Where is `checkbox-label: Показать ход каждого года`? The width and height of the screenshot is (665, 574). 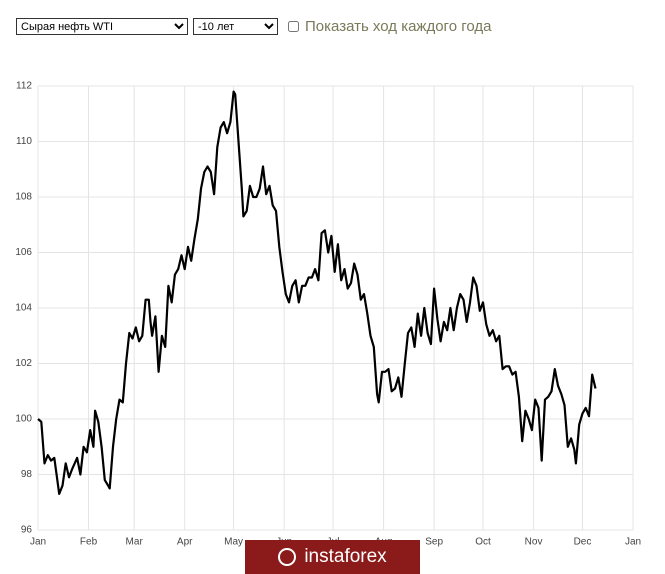 checkbox-label: Показать ход каждого года is located at coordinates (398, 26).